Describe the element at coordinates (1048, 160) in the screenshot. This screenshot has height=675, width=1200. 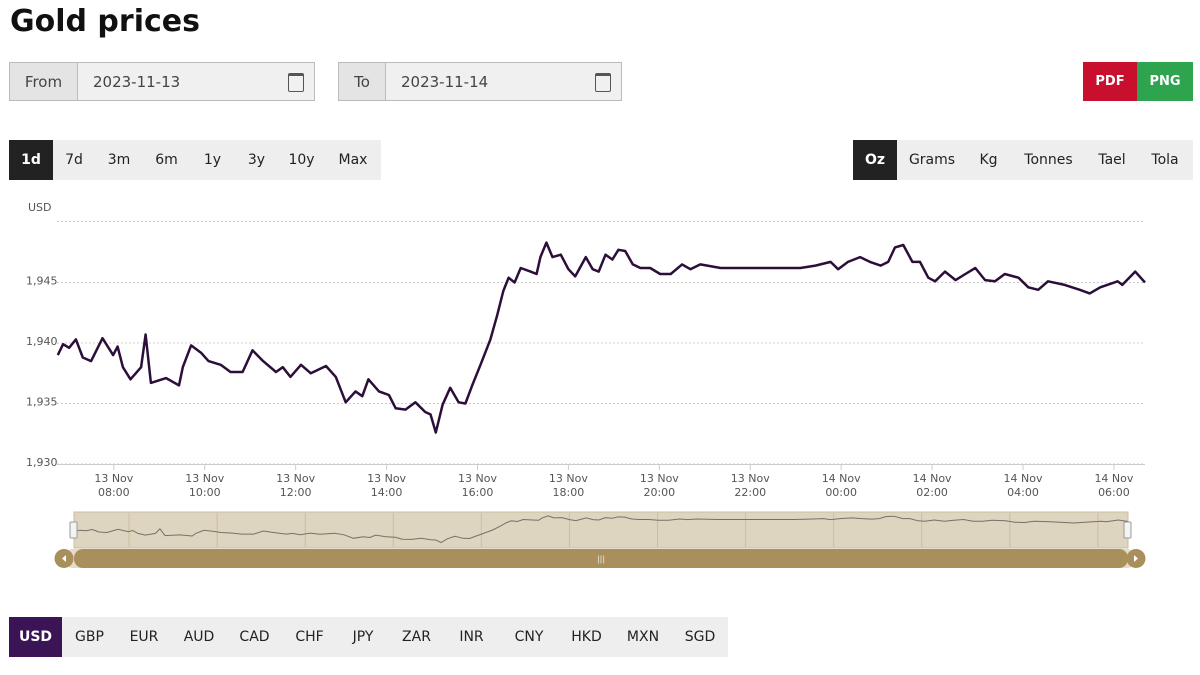
I see `unit-button: Tonnes` at that location.